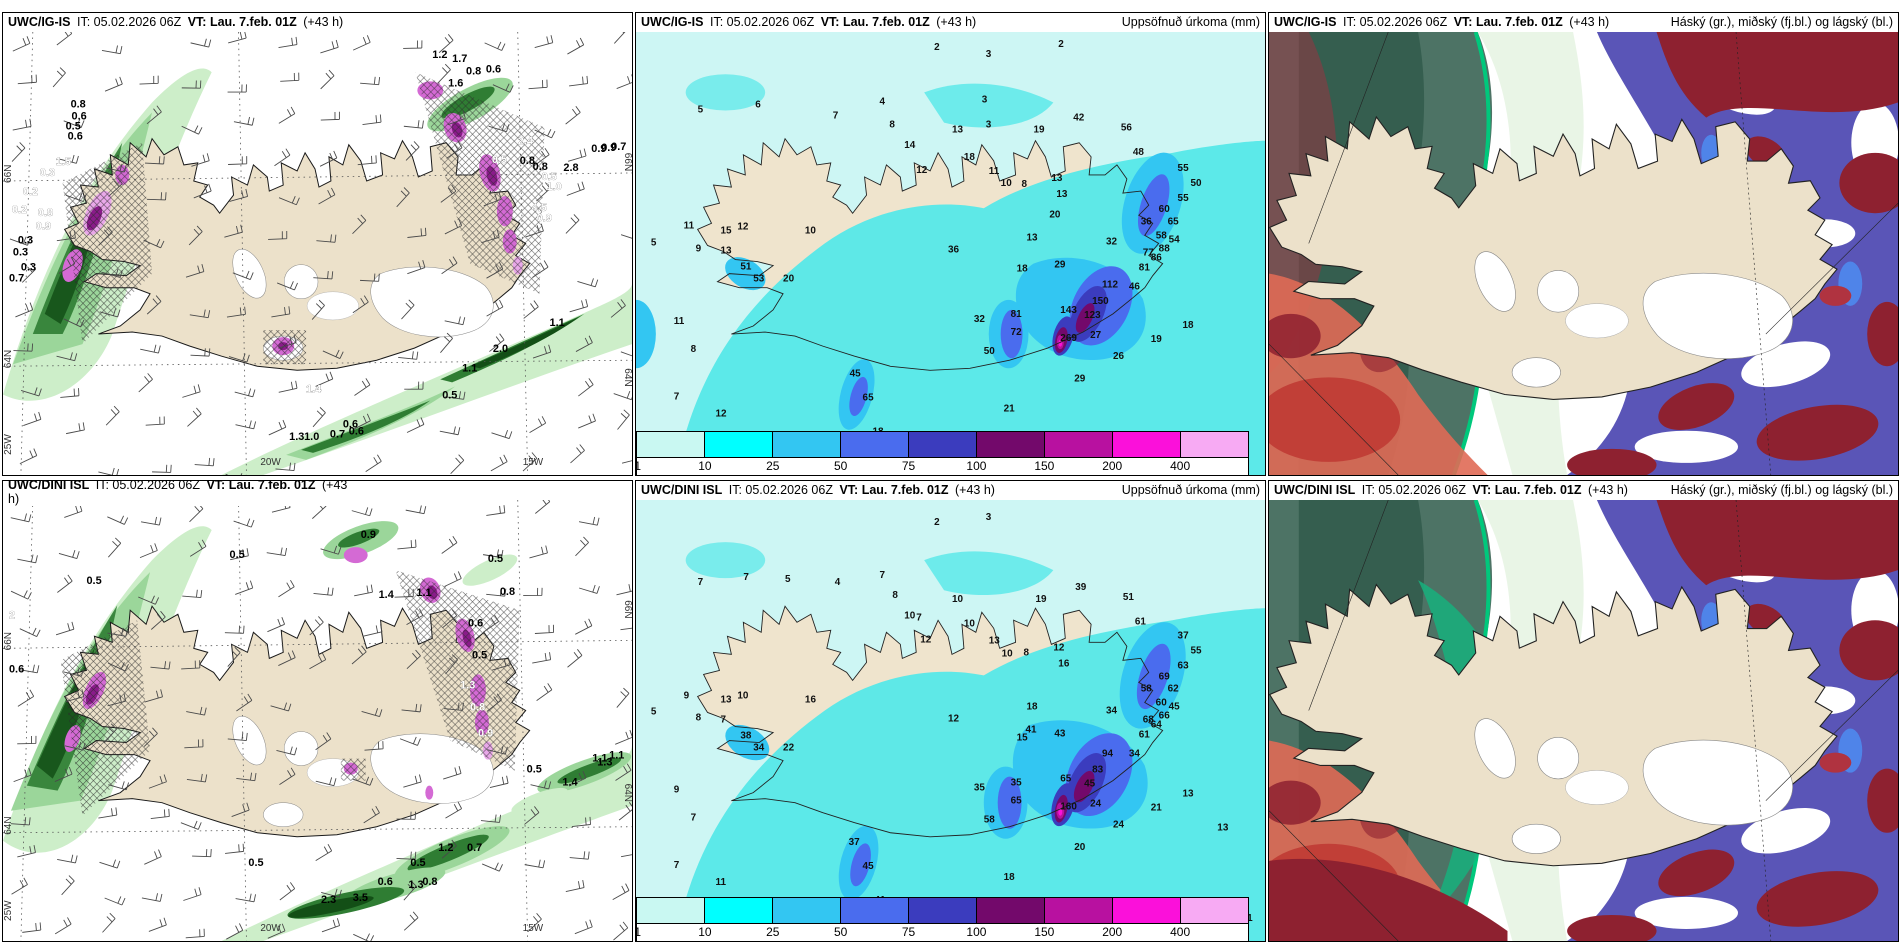 The height and width of the screenshot is (950, 1900). I want to click on svg-text: 46, so click(1134, 287).